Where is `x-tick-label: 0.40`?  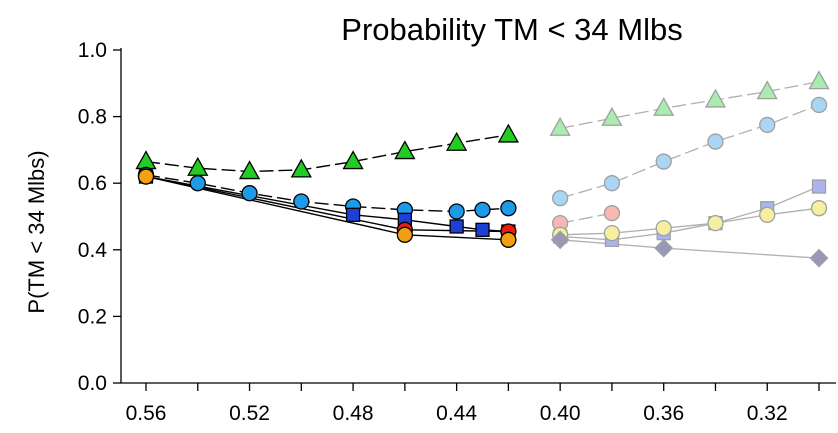 x-tick-label: 0.40 is located at coordinates (560, 413).